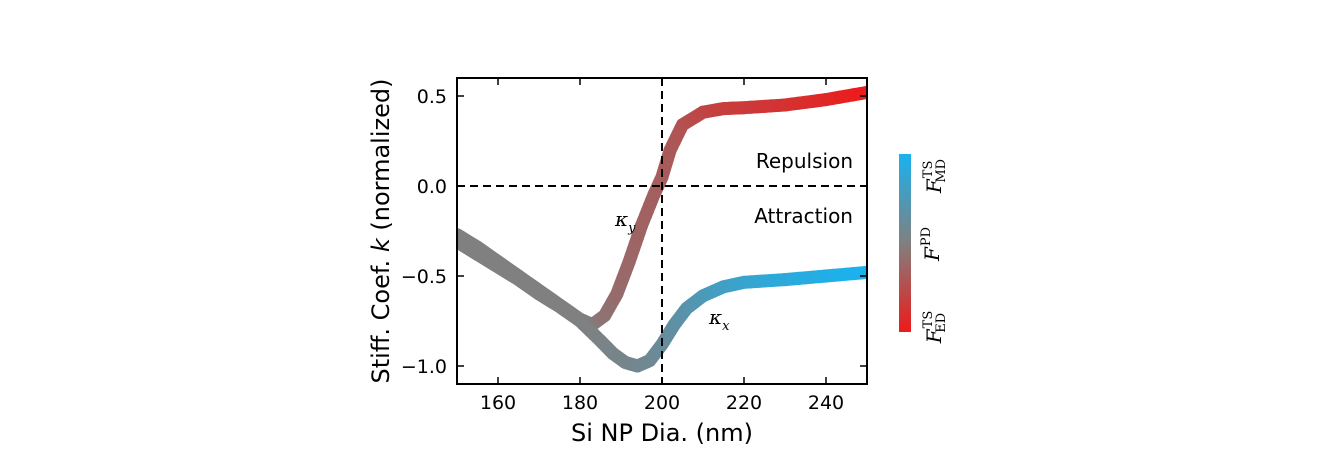 The height and width of the screenshot is (476, 1334). What do you see at coordinates (744, 403) in the screenshot?
I see `x-tick-label: 220` at bounding box center [744, 403].